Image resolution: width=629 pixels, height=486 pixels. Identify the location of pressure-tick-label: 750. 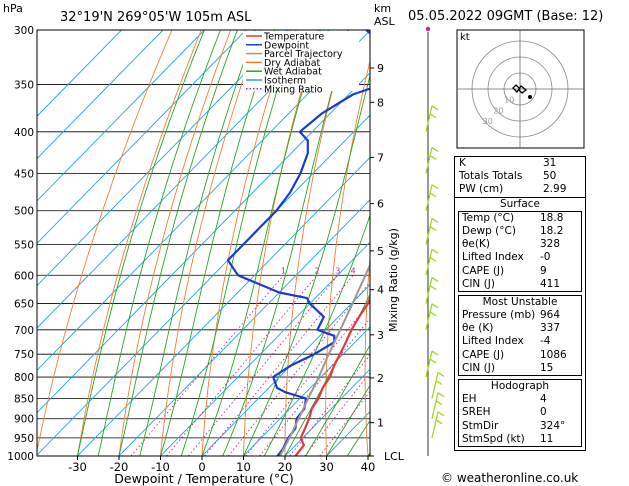
(24, 355).